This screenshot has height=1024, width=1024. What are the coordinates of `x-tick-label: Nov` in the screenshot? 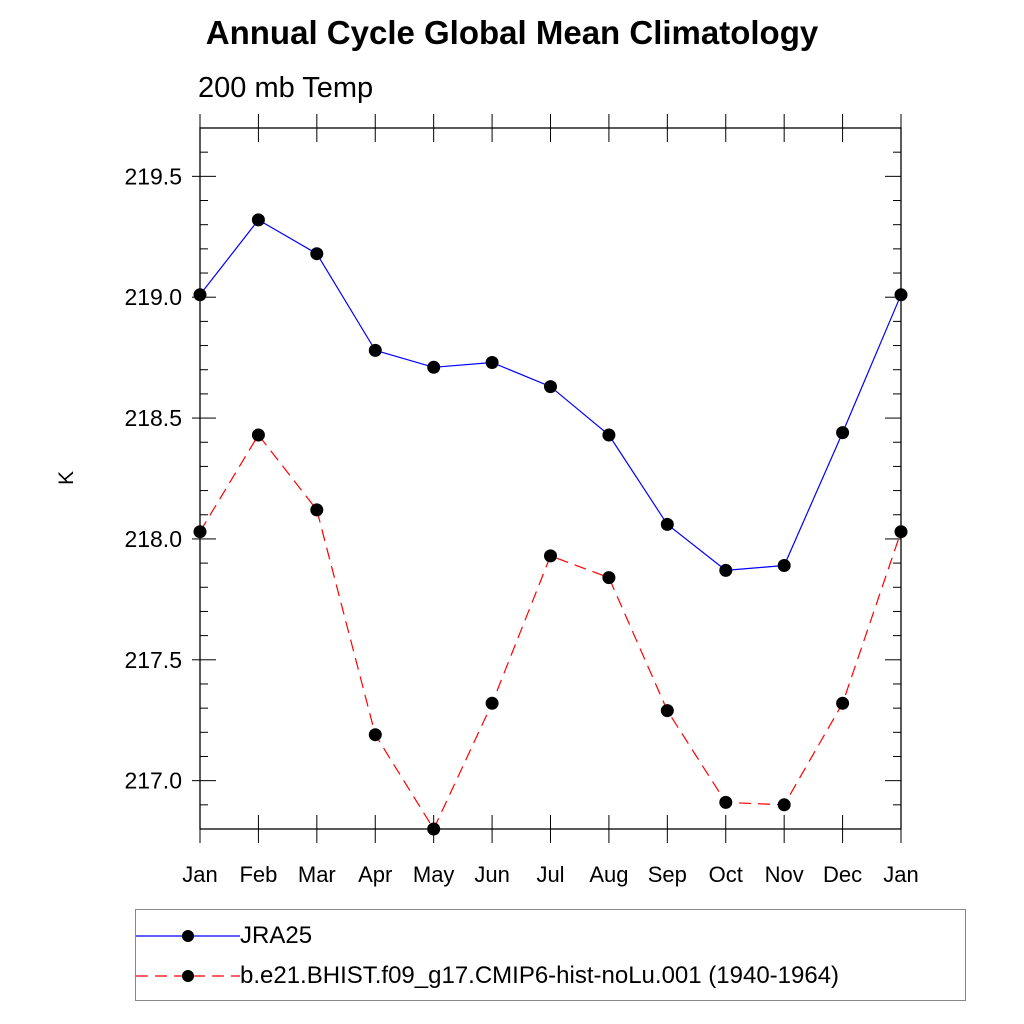 It's located at (784, 874).